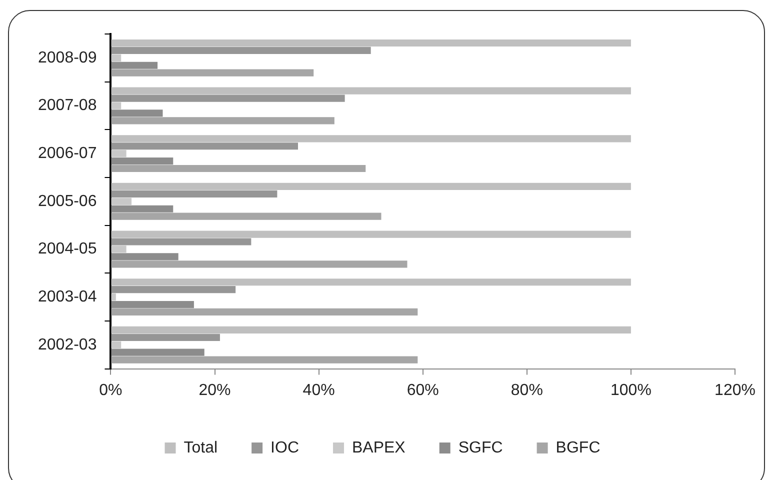 Image resolution: width=775 pixels, height=480 pixels. I want to click on y-tick-label: 2005-06, so click(67, 201).